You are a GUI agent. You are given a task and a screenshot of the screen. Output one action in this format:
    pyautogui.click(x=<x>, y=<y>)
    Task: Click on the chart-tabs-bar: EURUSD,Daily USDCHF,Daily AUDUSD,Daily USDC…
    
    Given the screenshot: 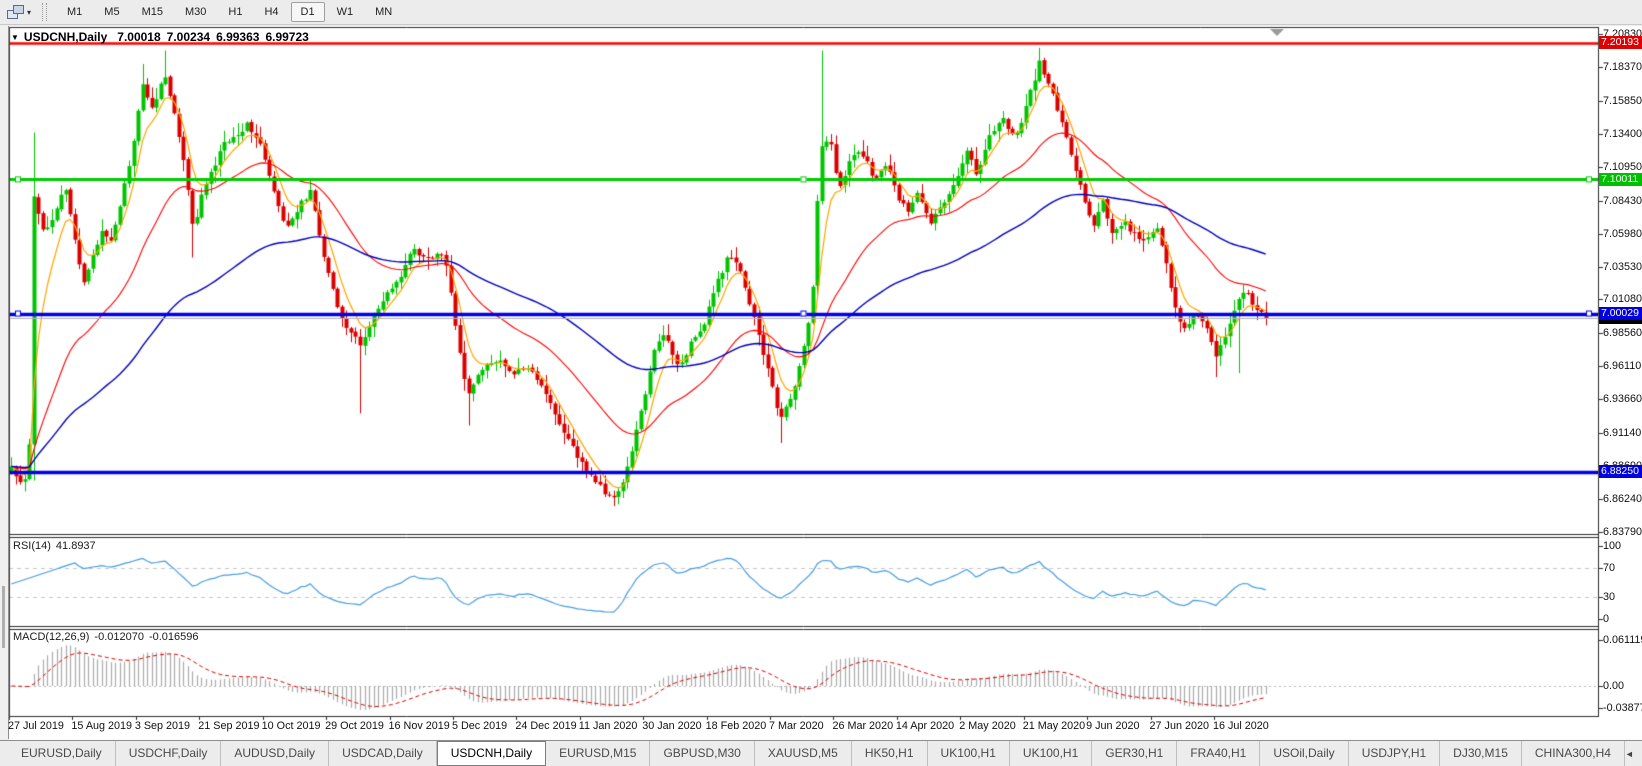 What is the action you would take?
    pyautogui.click(x=821, y=753)
    